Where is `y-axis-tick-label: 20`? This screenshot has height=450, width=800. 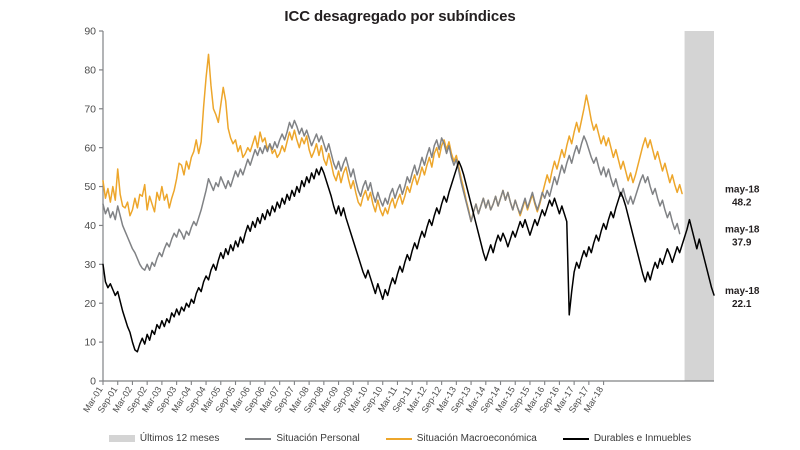 y-axis-tick-label: 20 is located at coordinates (90, 304).